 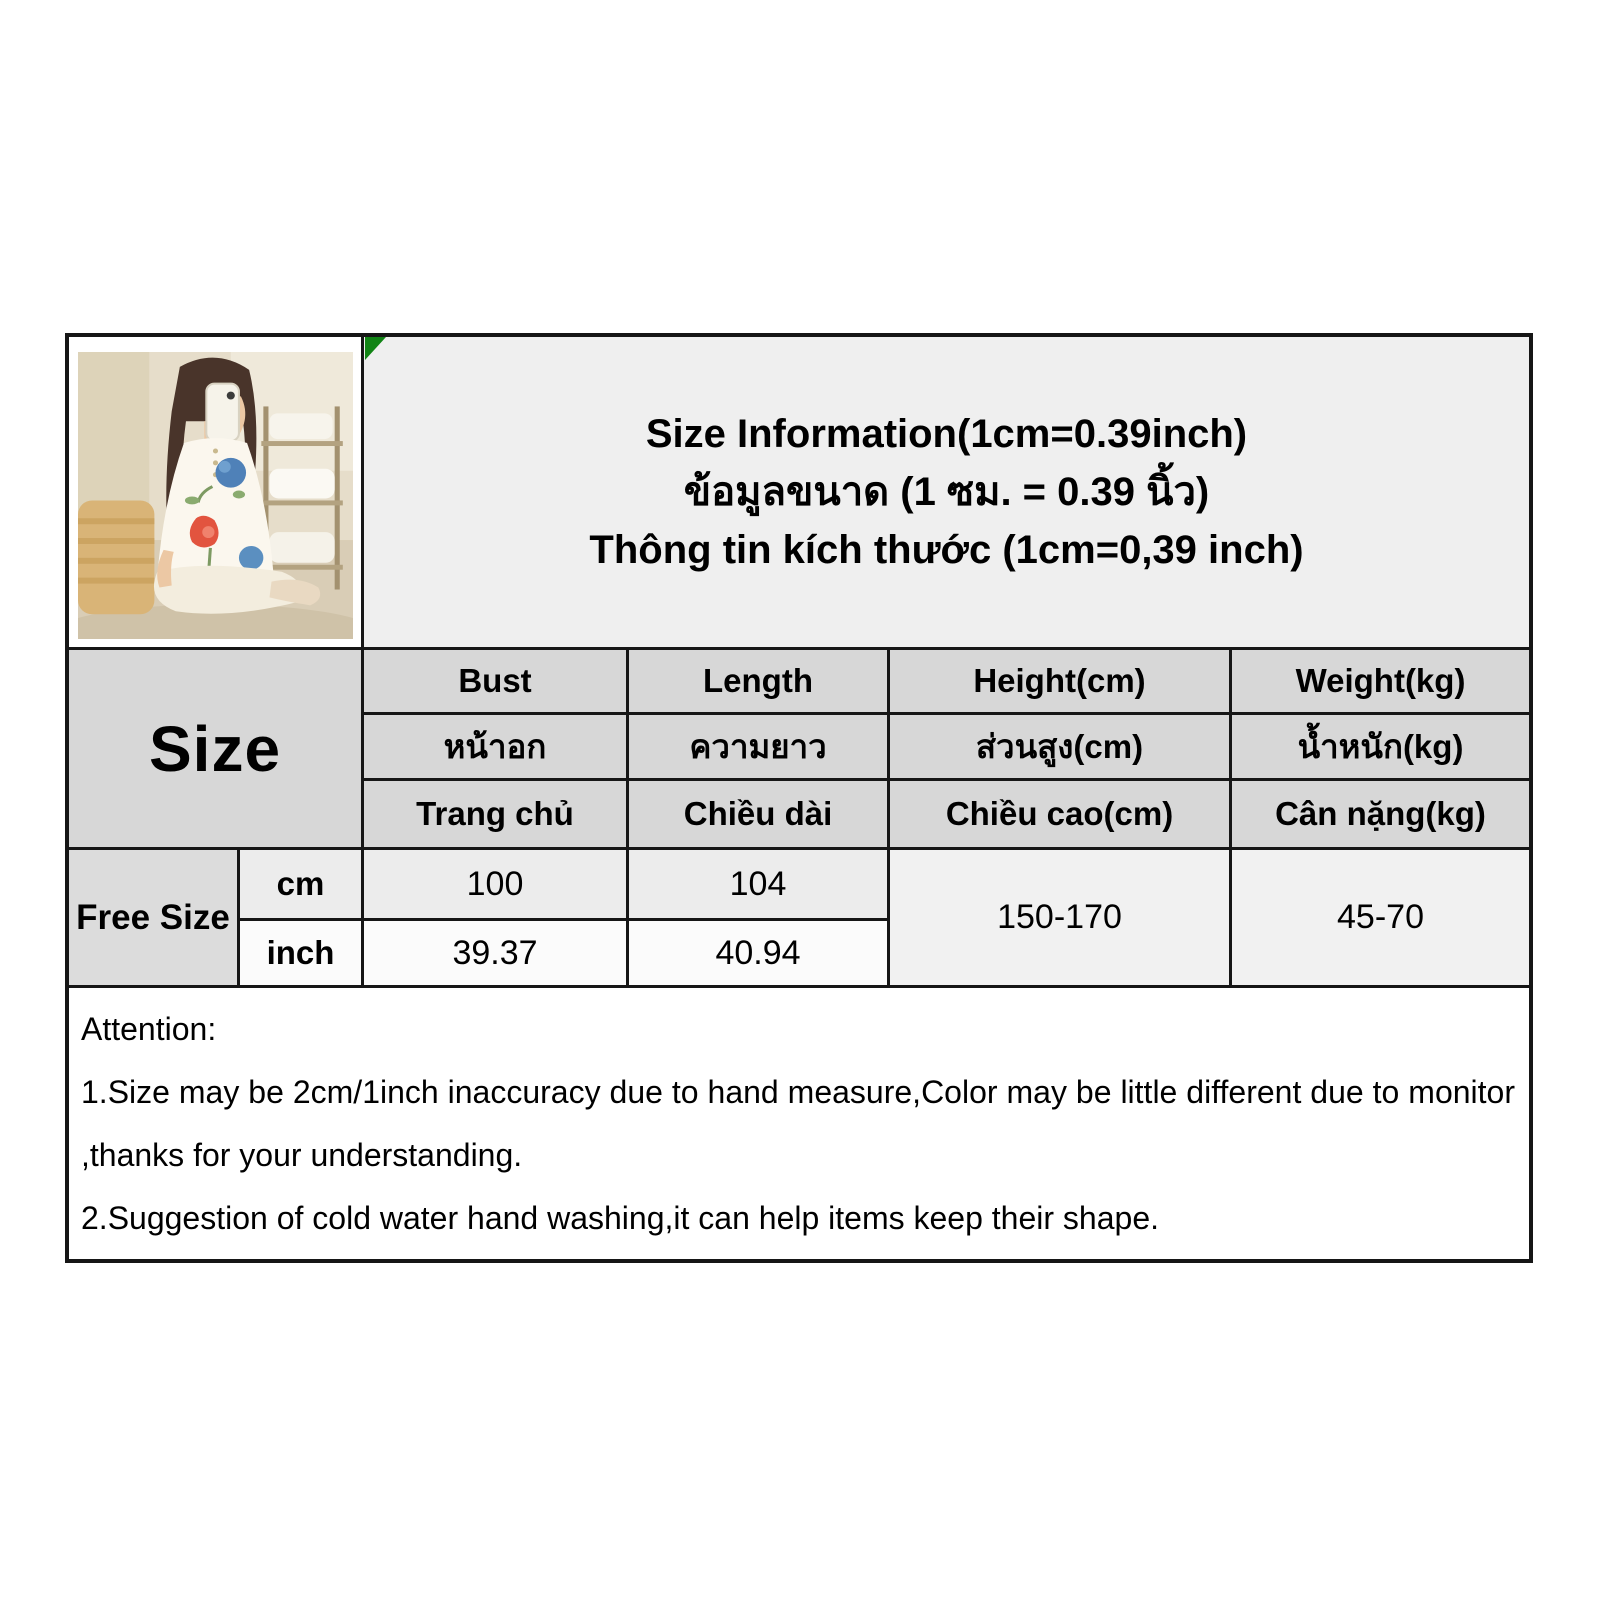 What do you see at coordinates (1380, 681) in the screenshot?
I see `column-header-weight-en: Weight(kg)` at bounding box center [1380, 681].